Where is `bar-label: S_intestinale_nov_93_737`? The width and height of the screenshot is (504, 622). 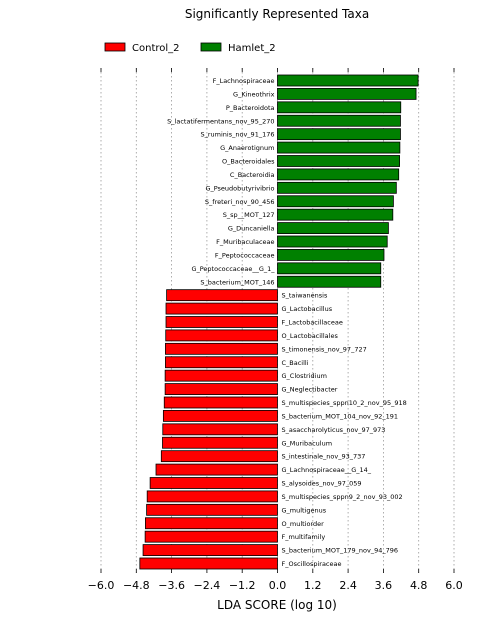
bar-label: S_intestinale_nov_93_737 is located at coordinates (324, 457).